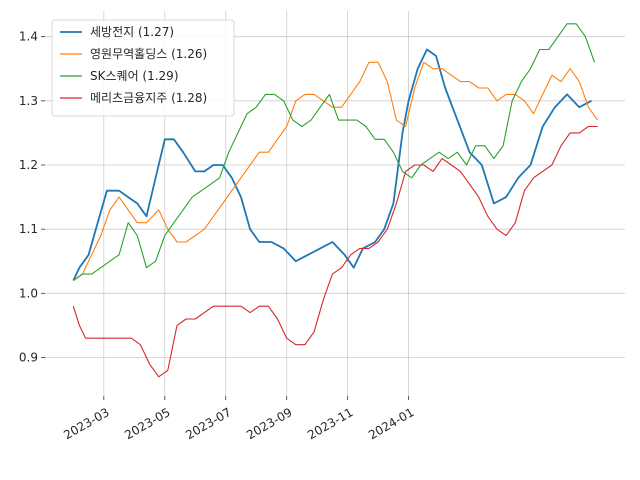  What do you see at coordinates (28, 37) in the screenshot?
I see `y-tick-label: 1.4` at bounding box center [28, 37].